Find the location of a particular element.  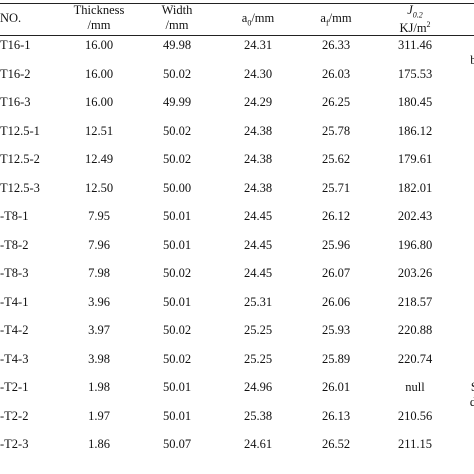

header-j: J0.2 is located at coordinates (415, 13).